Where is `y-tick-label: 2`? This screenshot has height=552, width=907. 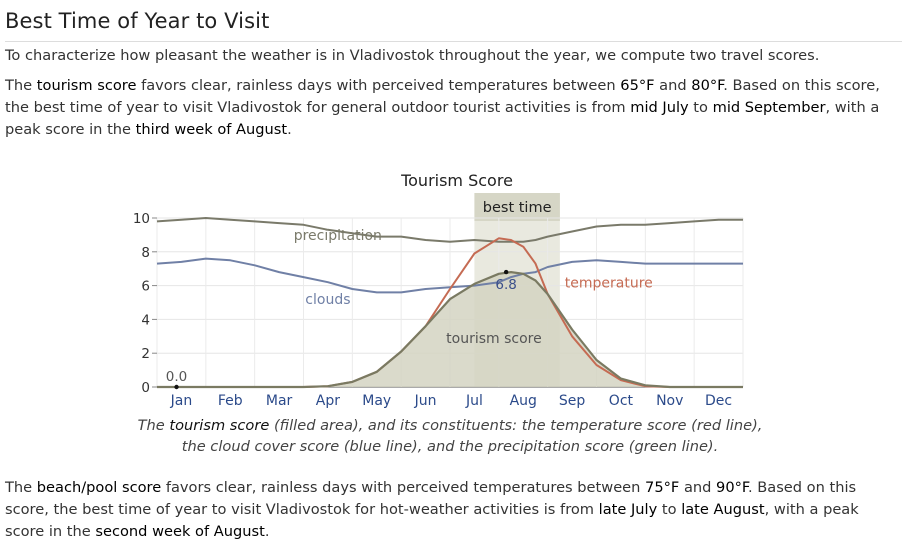 y-tick-label: 2 is located at coordinates (145, 354).